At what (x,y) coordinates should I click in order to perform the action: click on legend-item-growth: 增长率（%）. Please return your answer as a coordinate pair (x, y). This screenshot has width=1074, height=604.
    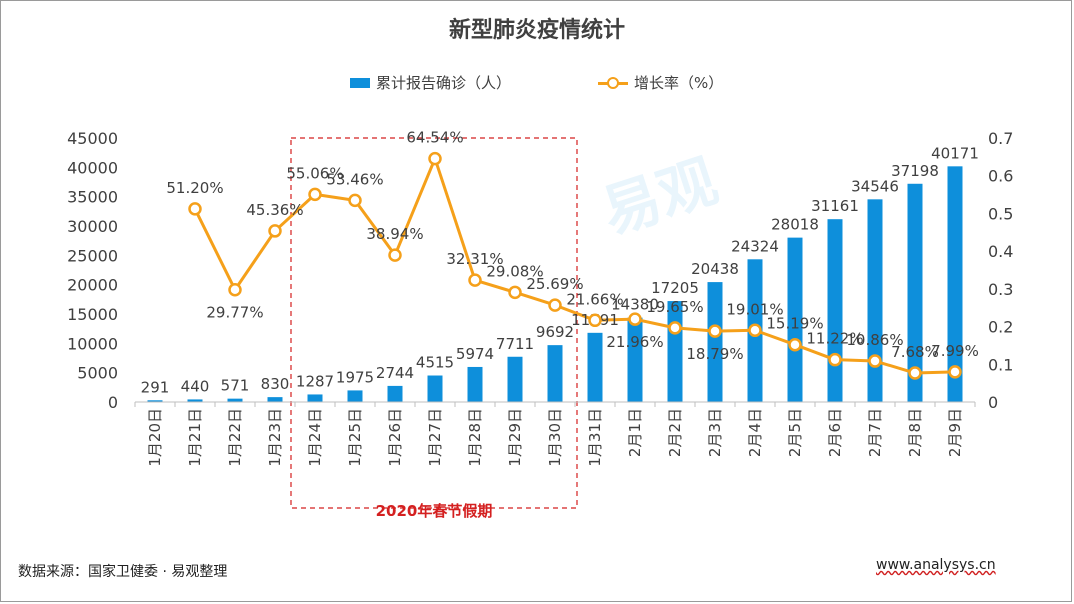
    Looking at the image, I should click on (660, 82).